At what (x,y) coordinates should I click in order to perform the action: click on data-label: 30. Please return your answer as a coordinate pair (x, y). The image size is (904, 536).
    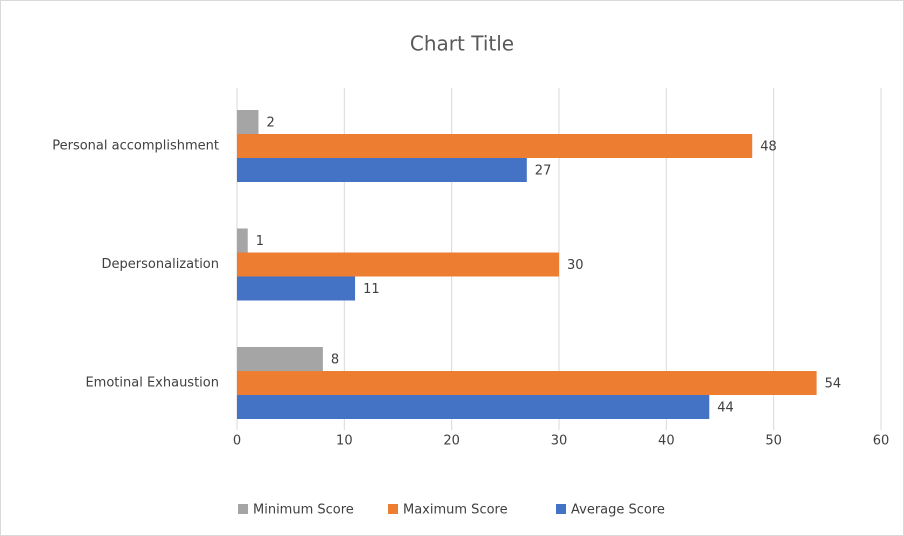
    Looking at the image, I should click on (575, 265).